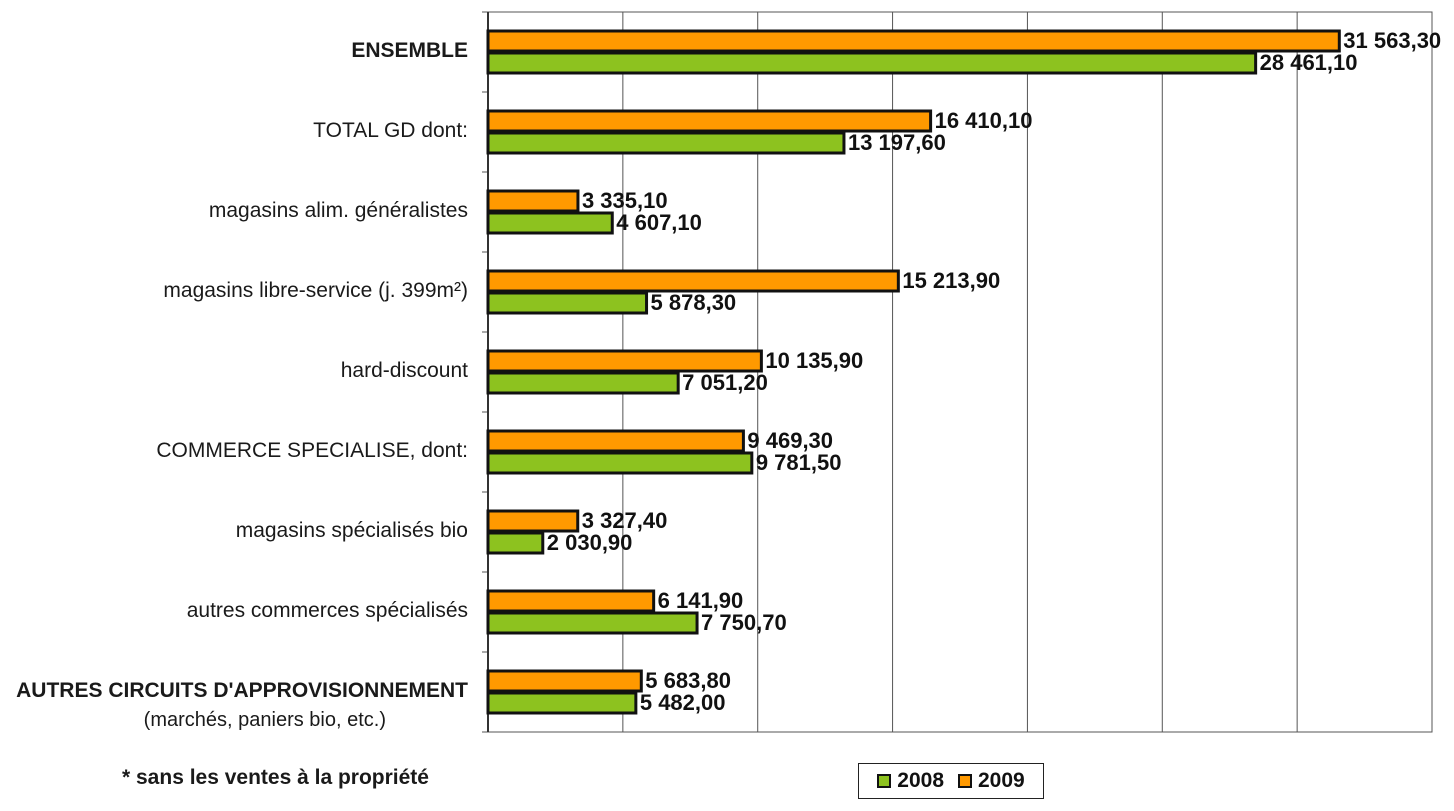 The height and width of the screenshot is (811, 1454). Describe the element at coordinates (409, 50) in the screenshot. I see `category-label: ENSEMBLE` at that location.